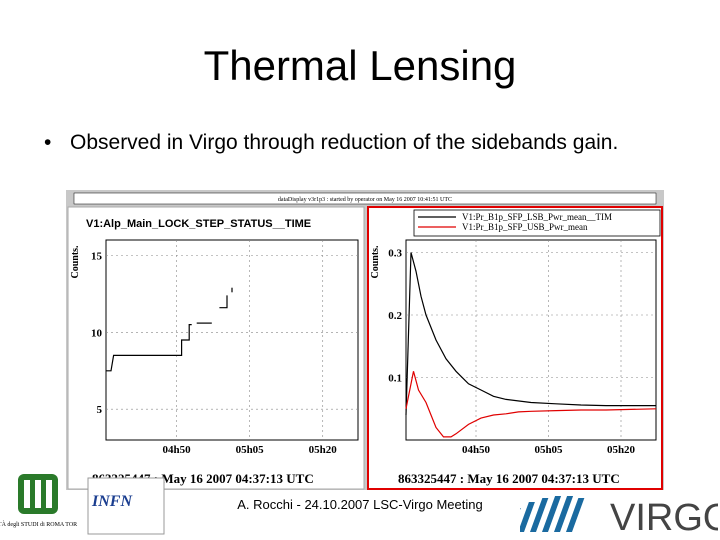  Describe the element at coordinates (100, 410) in the screenshot. I see `y-tick-label: 5` at that location.